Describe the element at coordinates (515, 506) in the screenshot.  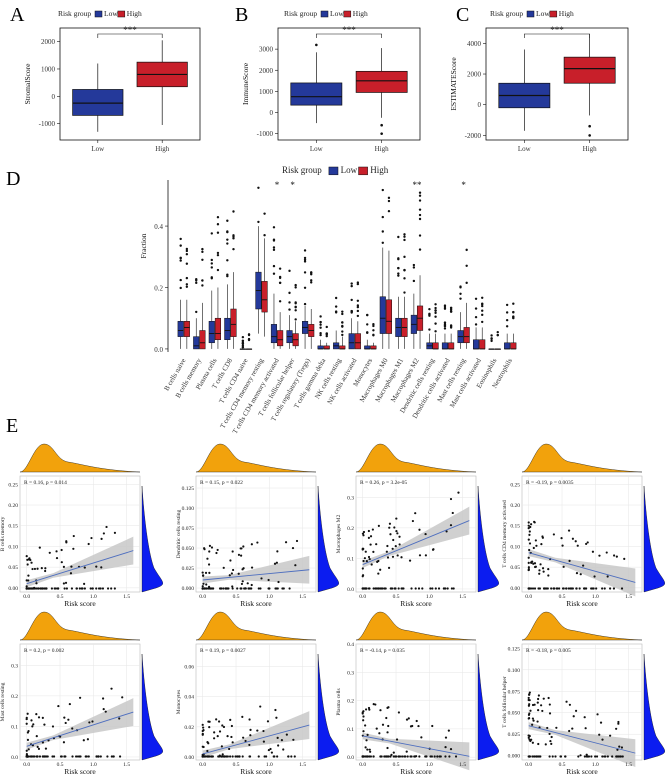
I see `y-tick-label: 0.20` at that location.